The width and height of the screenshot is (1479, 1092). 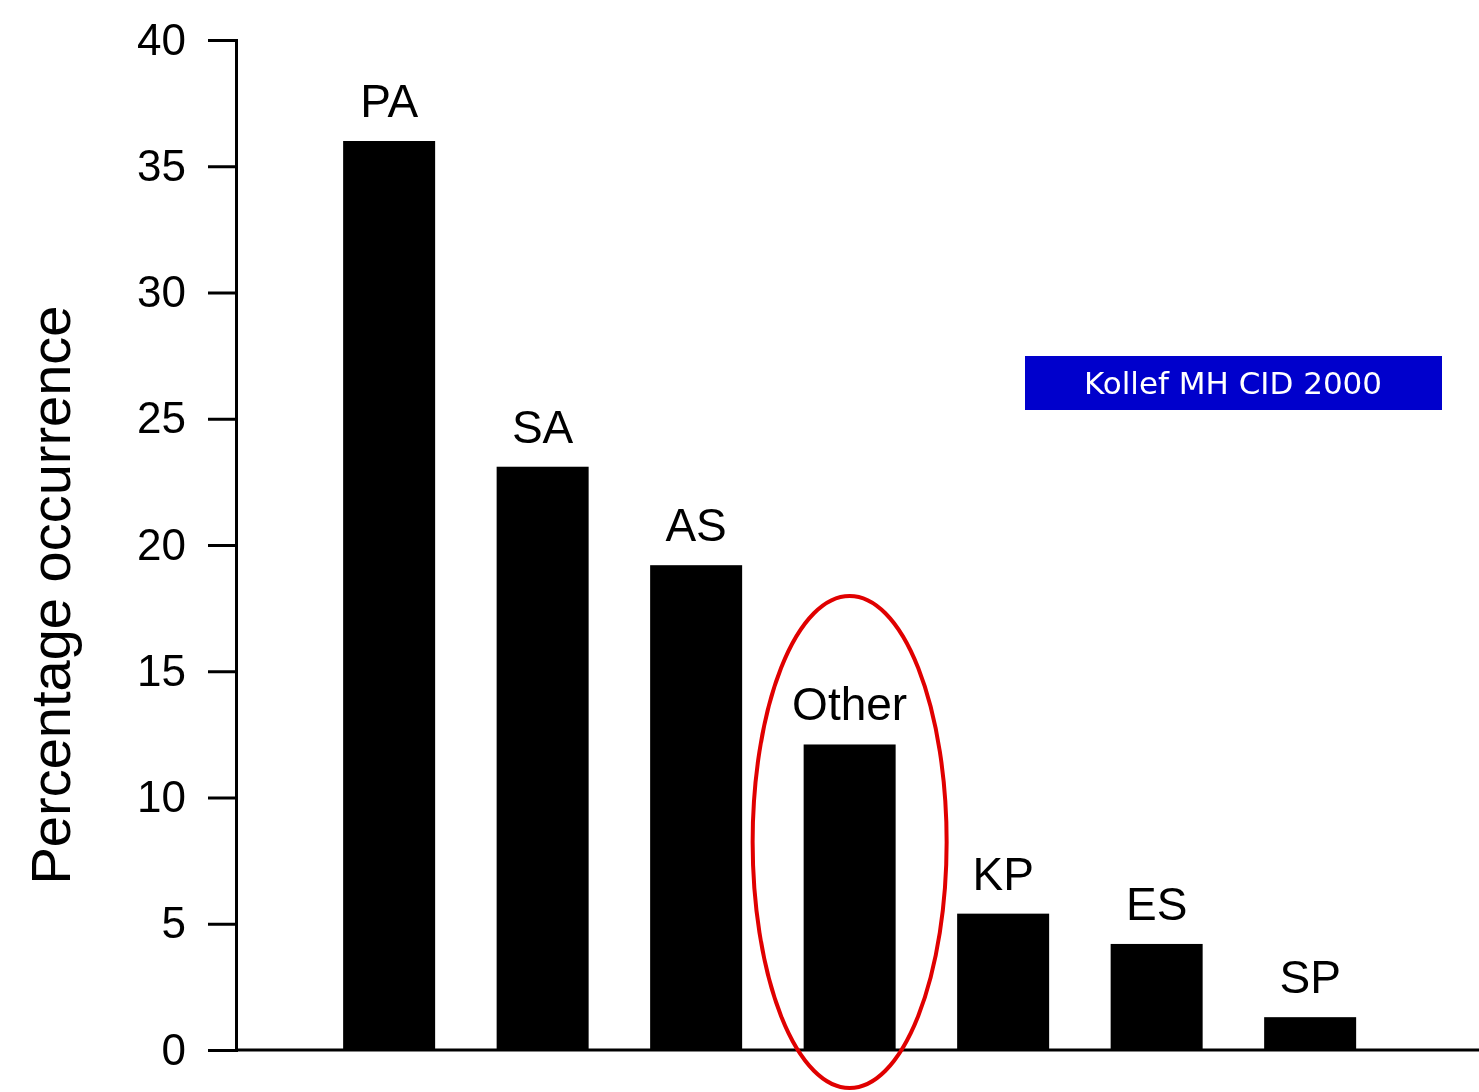 What do you see at coordinates (1233, 383) in the screenshot?
I see `annotation: Kollef MH CID 2000` at bounding box center [1233, 383].